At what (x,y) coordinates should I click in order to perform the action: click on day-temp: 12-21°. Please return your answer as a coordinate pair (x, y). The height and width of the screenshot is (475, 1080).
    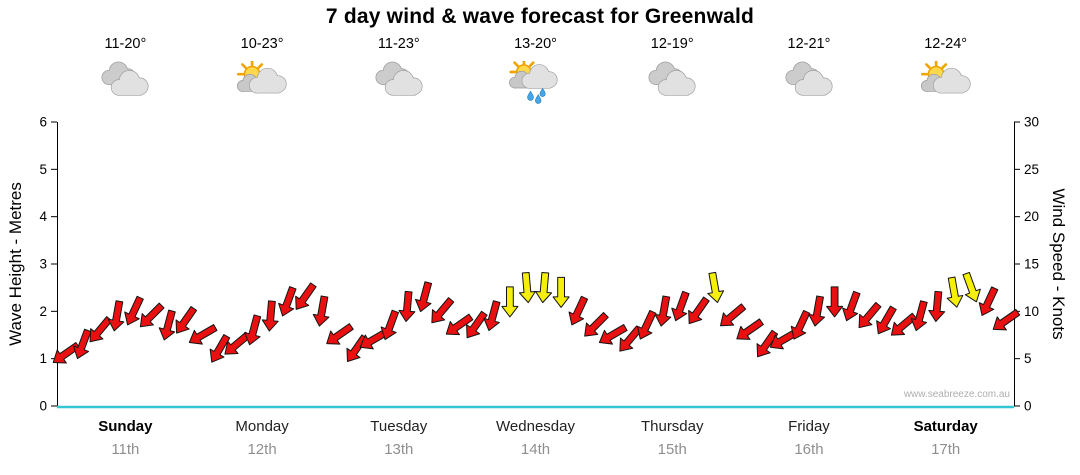
    Looking at the image, I should click on (809, 44).